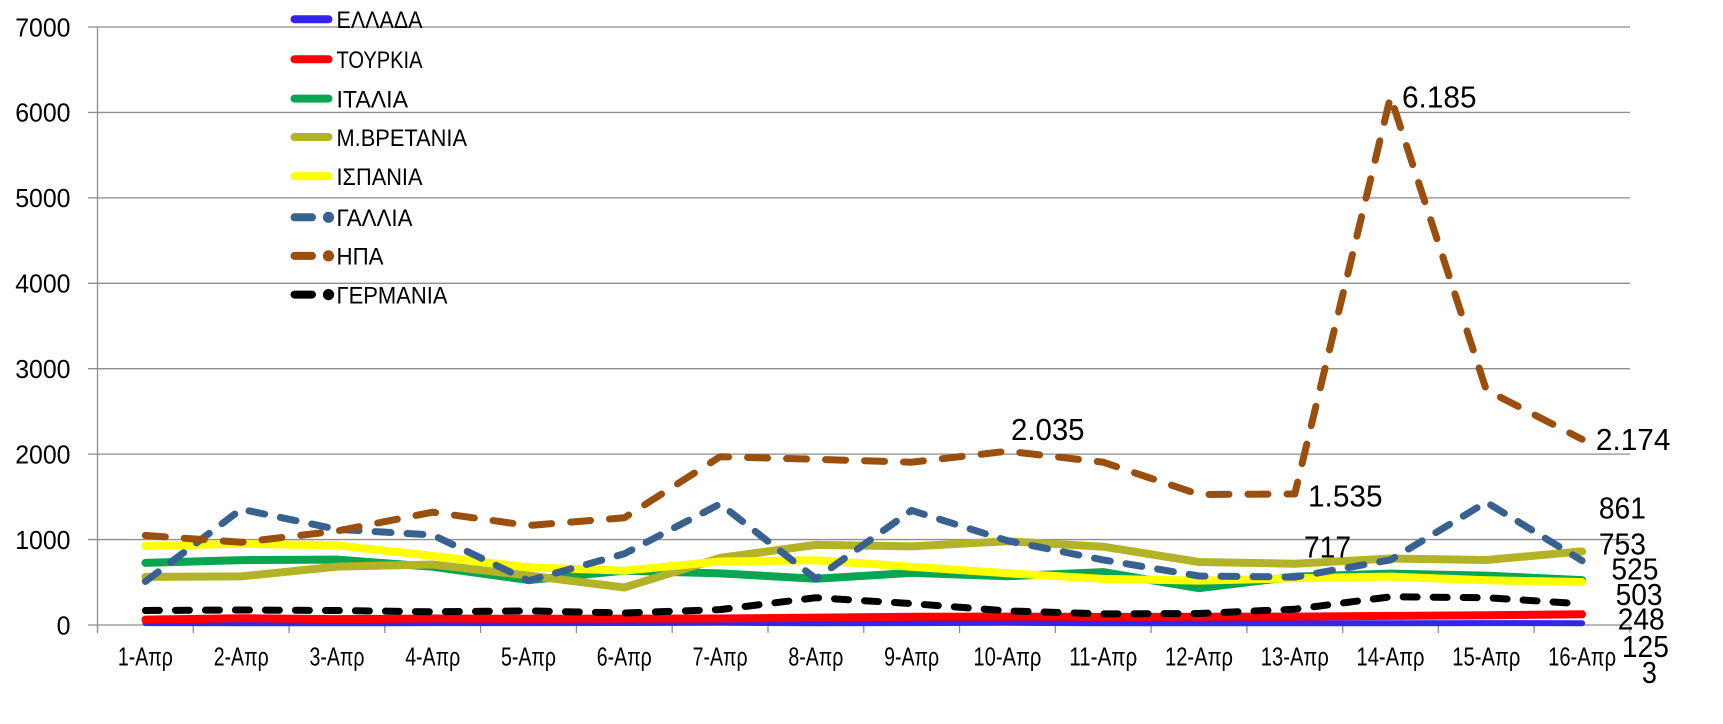 The height and width of the screenshot is (724, 1723). What do you see at coordinates (42, 113) in the screenshot?
I see `svg-text: 6000` at bounding box center [42, 113].